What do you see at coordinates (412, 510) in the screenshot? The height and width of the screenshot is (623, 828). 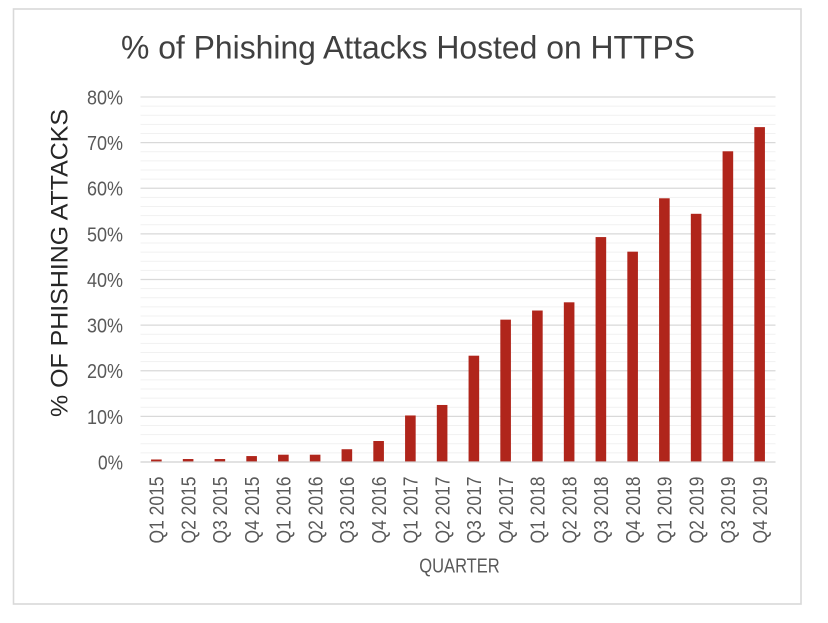 I see `svg-text: Q1 2017` at bounding box center [412, 510].